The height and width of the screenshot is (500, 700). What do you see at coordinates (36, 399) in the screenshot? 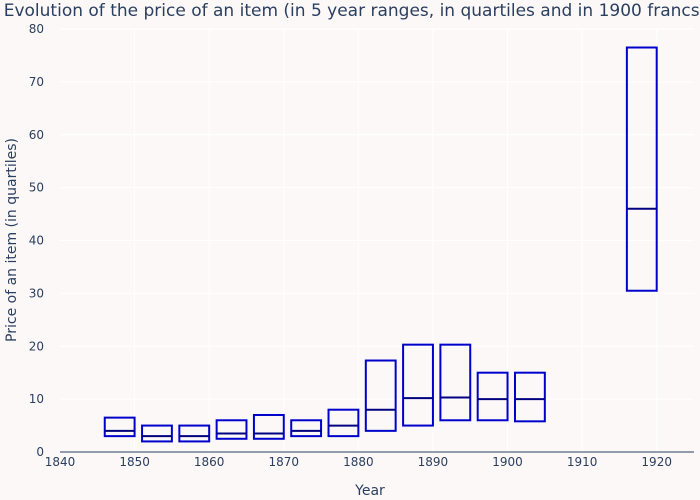
I see `y-tick-label: 10` at bounding box center [36, 399].